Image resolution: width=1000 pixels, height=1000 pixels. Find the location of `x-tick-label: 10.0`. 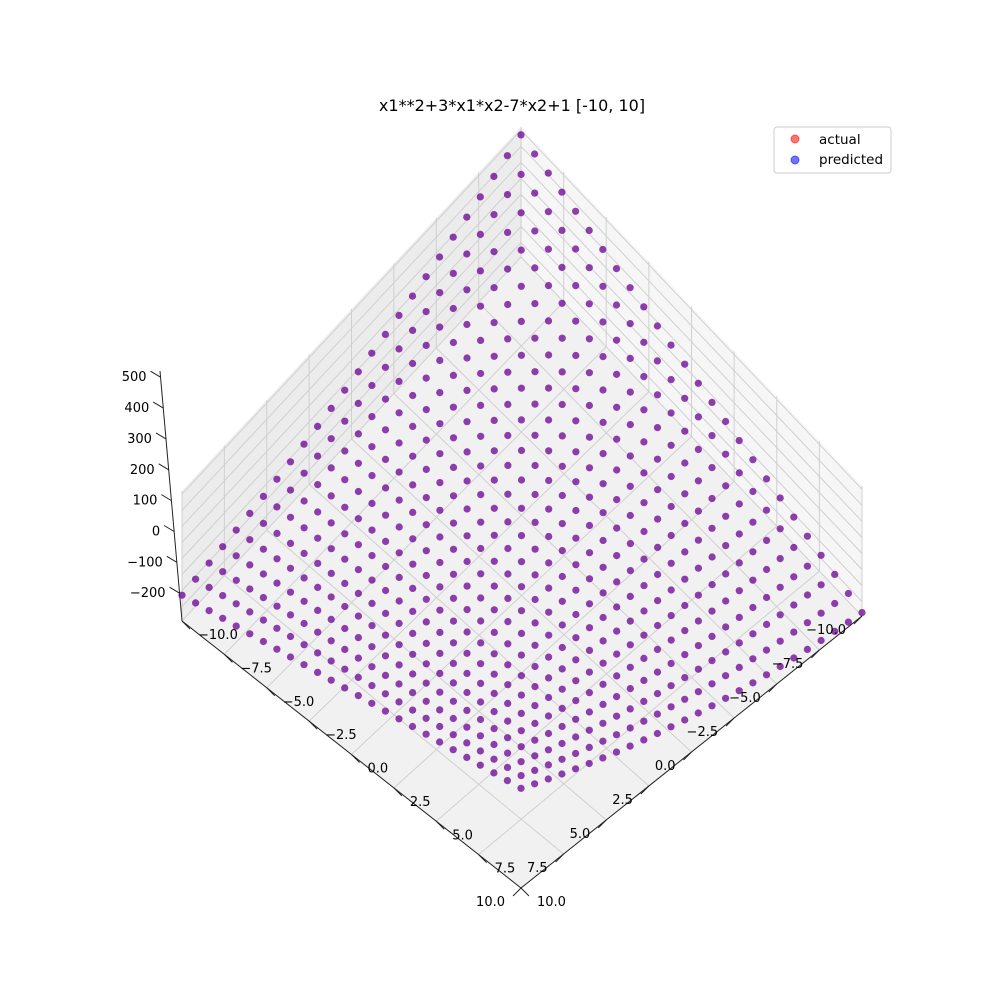

x-tick-label: 10.0 is located at coordinates (490, 902).